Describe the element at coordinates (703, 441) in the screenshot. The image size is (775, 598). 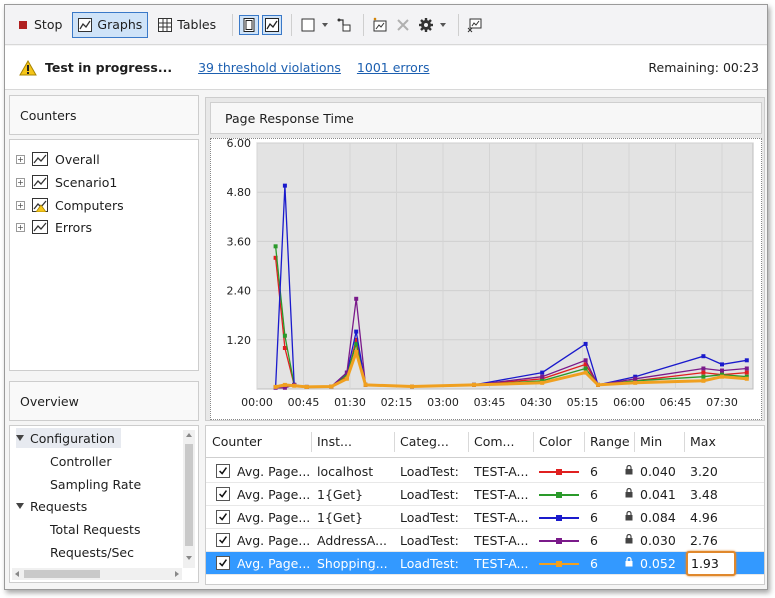
I see `column-header: Max` at that location.